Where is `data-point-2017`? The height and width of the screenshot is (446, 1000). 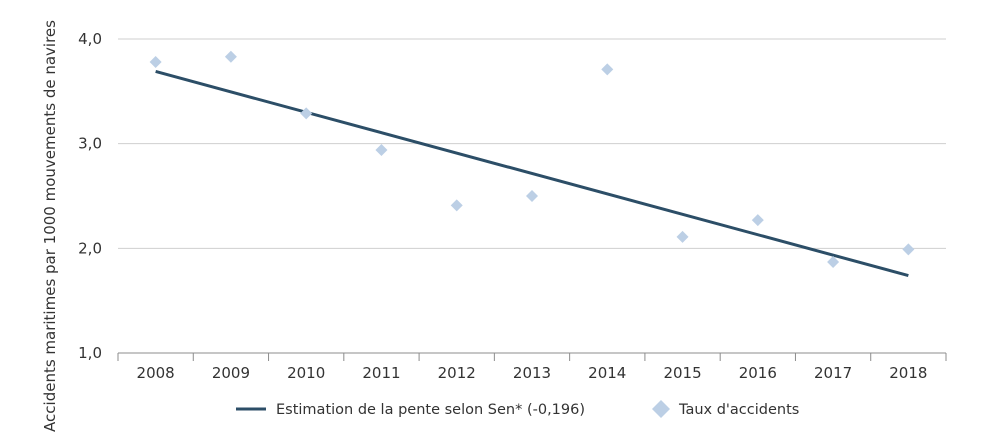
data-point-2017 is located at coordinates (833, 261).